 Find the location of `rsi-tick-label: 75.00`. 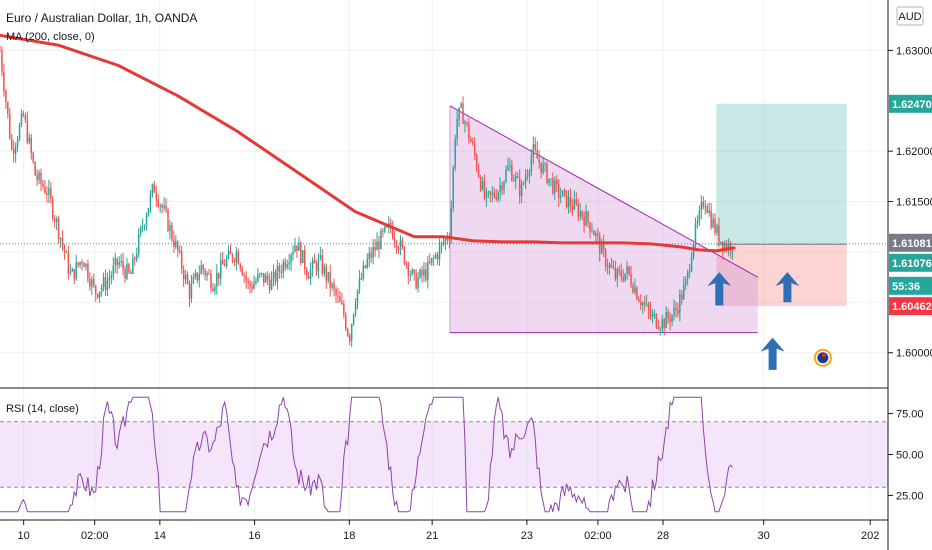

rsi-tick-label: 75.00 is located at coordinates (910, 415).